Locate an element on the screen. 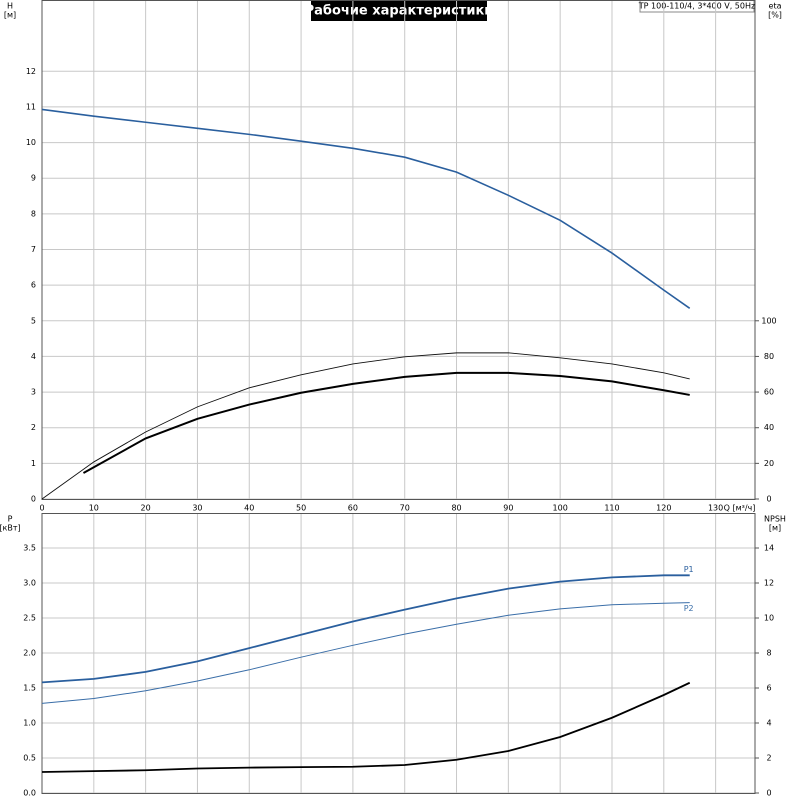  y-tick-label: 12 is located at coordinates (31, 71).